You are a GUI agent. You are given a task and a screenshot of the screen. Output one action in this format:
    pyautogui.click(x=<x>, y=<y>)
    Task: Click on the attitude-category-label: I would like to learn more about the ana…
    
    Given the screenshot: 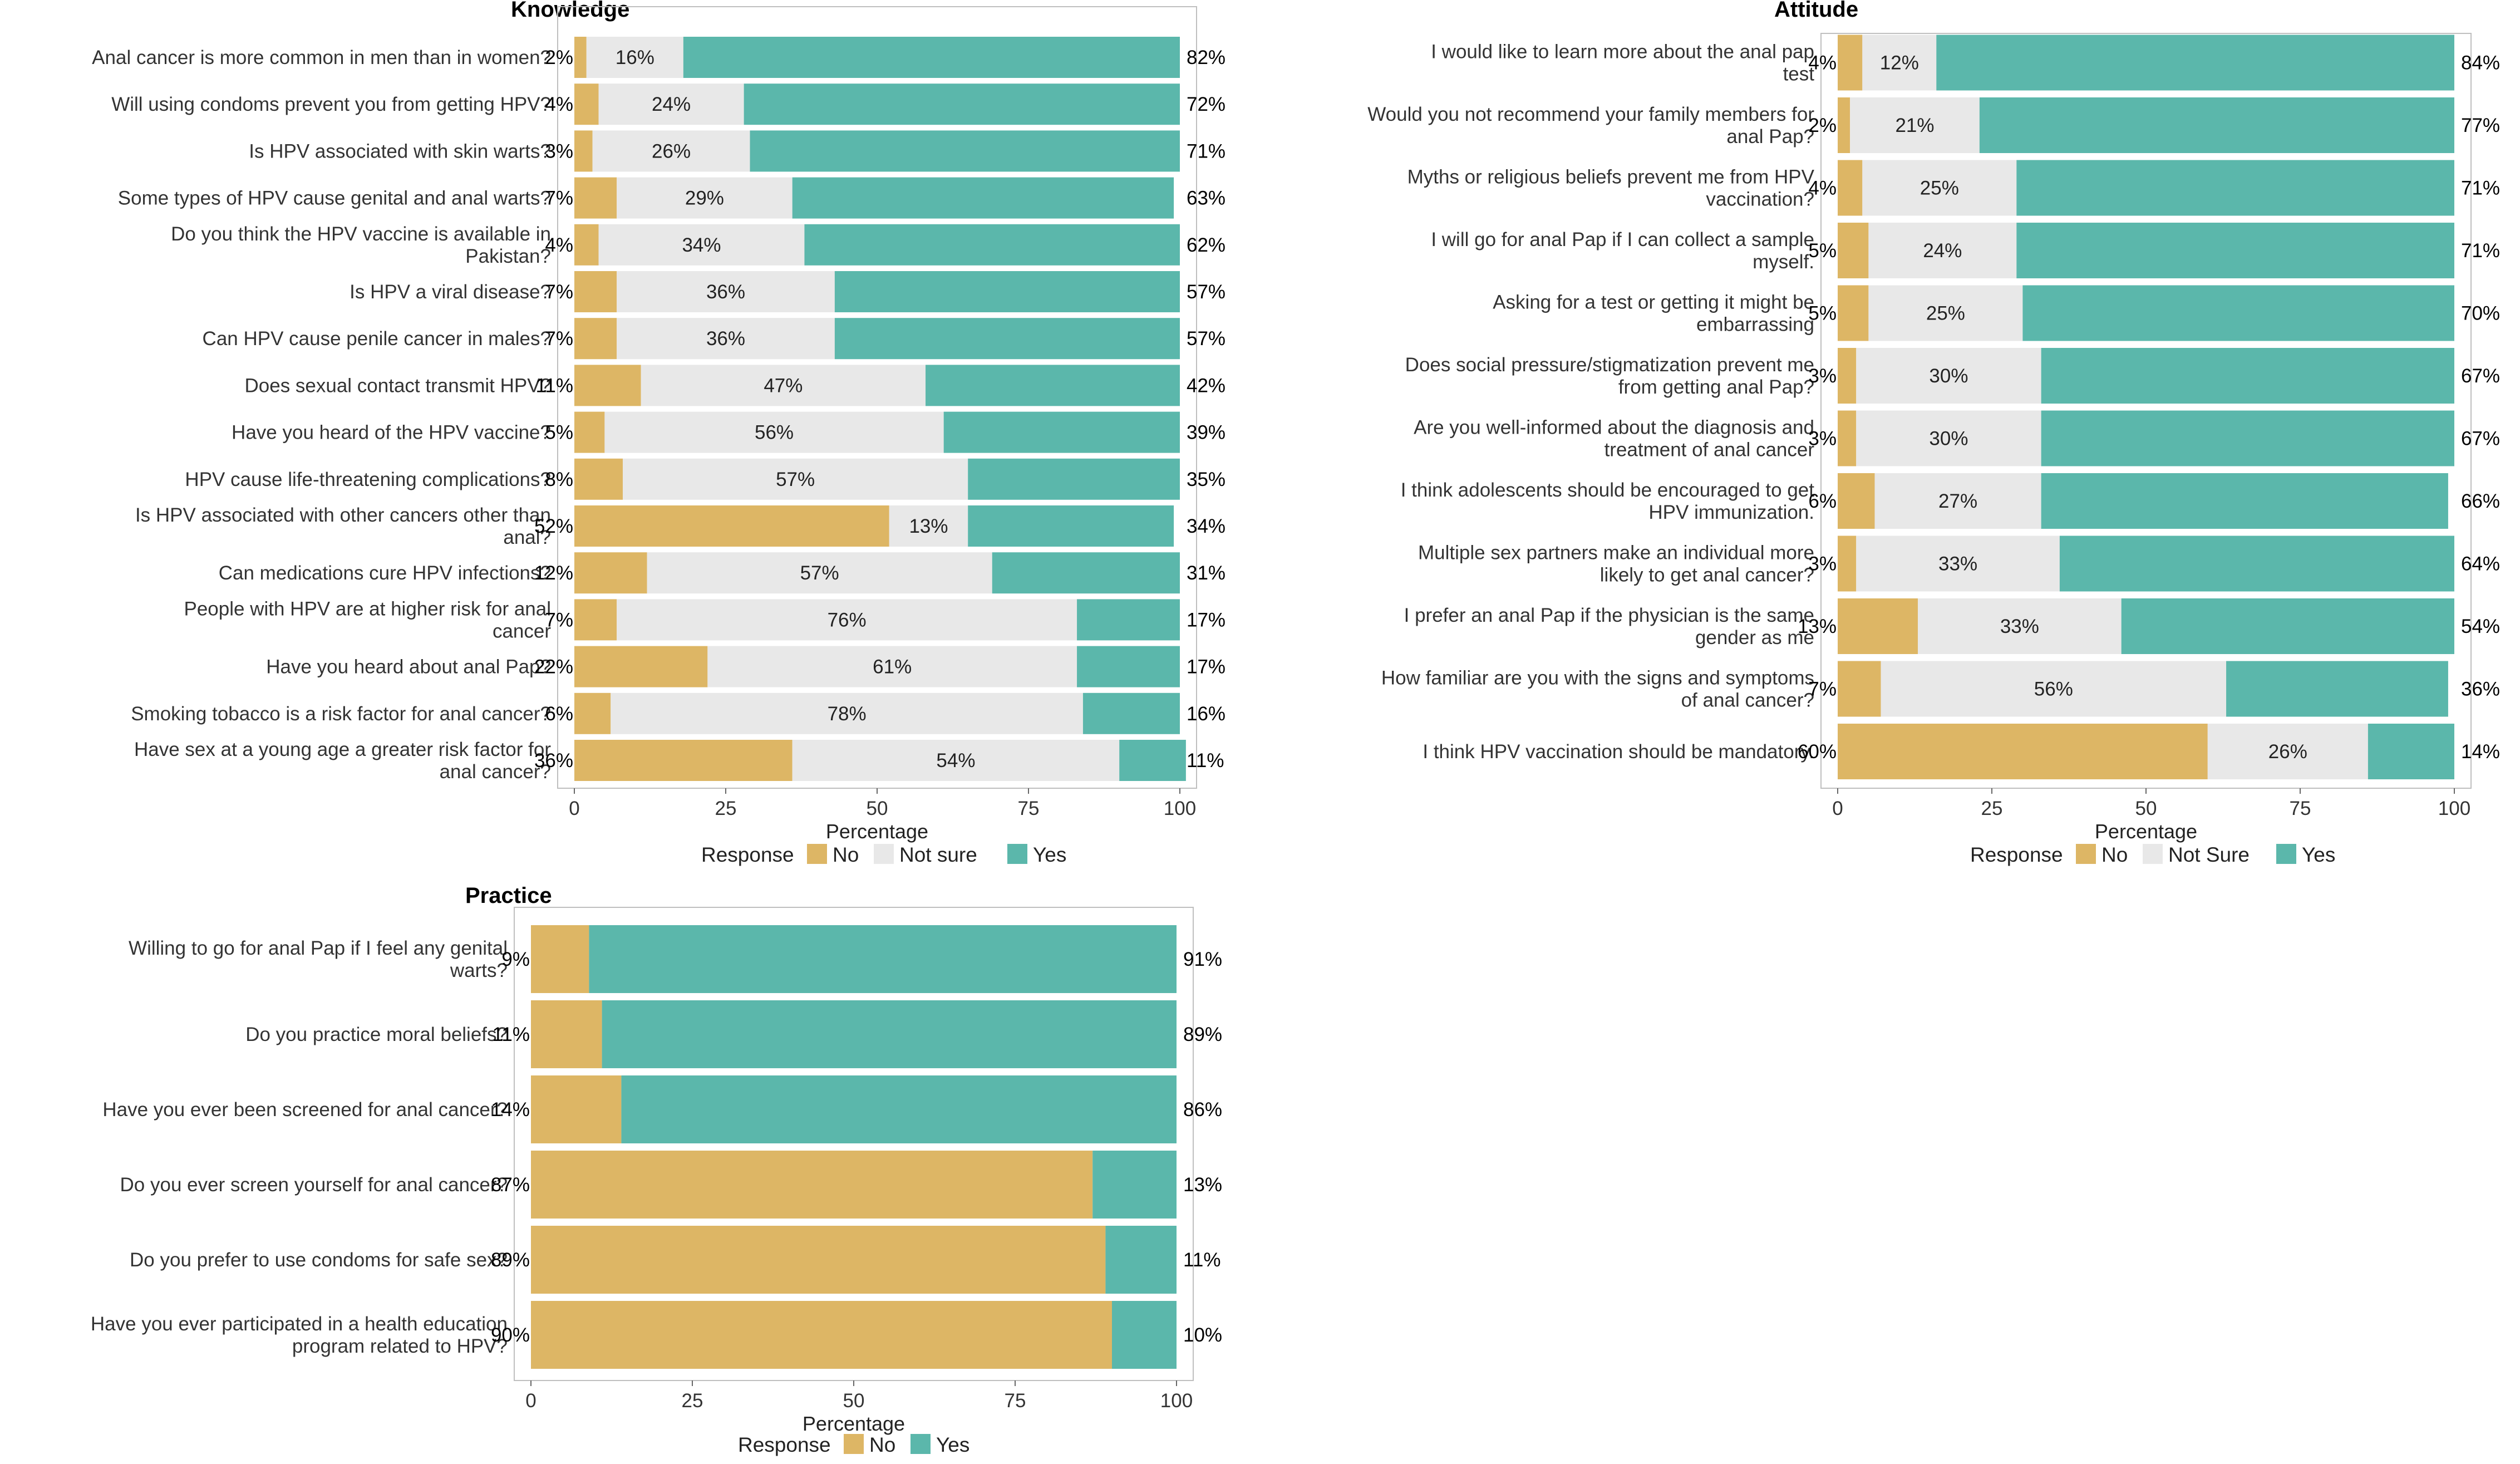 What is the action you would take?
    pyautogui.click(x=1622, y=63)
    